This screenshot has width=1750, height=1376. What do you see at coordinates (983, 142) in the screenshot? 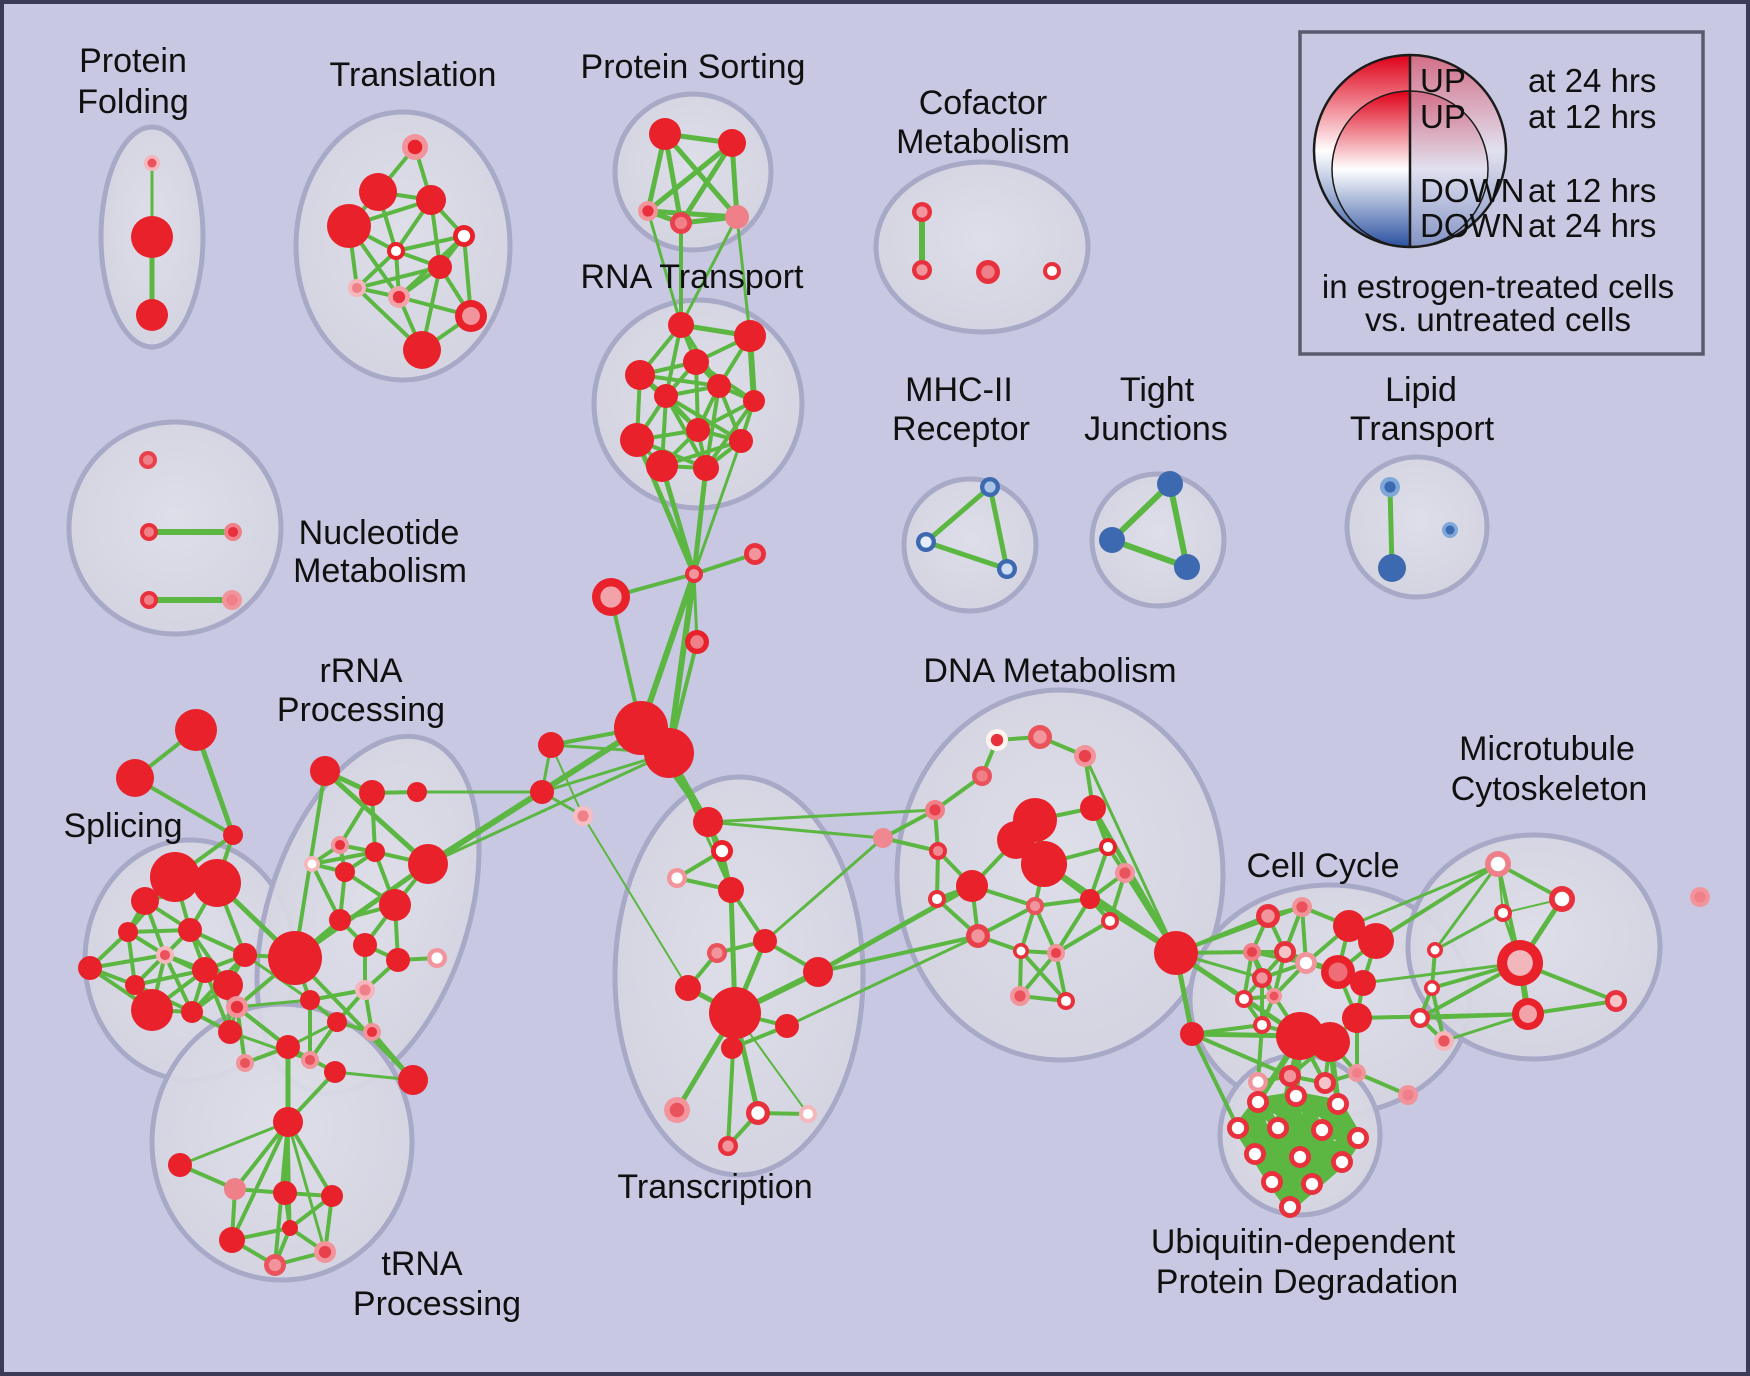
I see `cluster-label-cof: Metabolism` at bounding box center [983, 142].